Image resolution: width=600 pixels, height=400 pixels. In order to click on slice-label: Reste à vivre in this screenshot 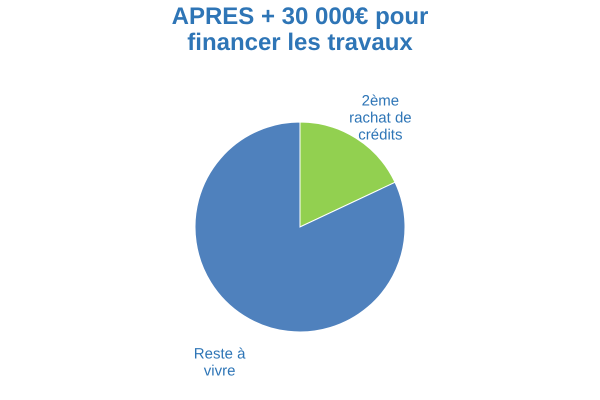, I will do `click(220, 363)`.